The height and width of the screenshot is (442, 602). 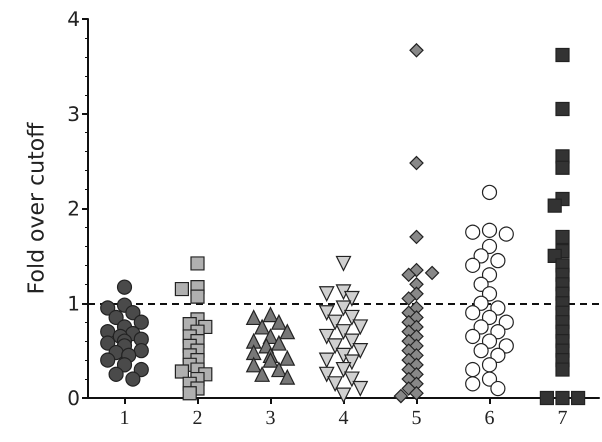 I want to click on x-tick-label: 1, so click(x=125, y=418).